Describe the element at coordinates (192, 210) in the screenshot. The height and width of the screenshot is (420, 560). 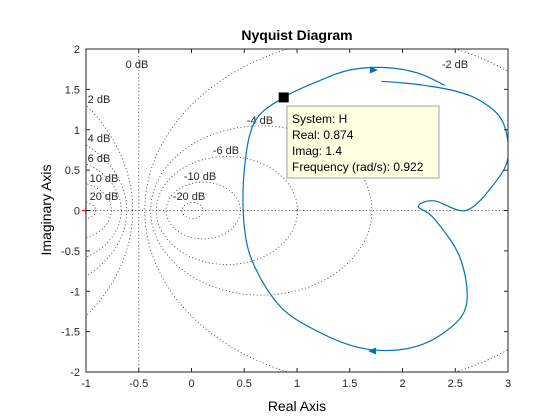
I see `m-circle-neg20dB` at that location.